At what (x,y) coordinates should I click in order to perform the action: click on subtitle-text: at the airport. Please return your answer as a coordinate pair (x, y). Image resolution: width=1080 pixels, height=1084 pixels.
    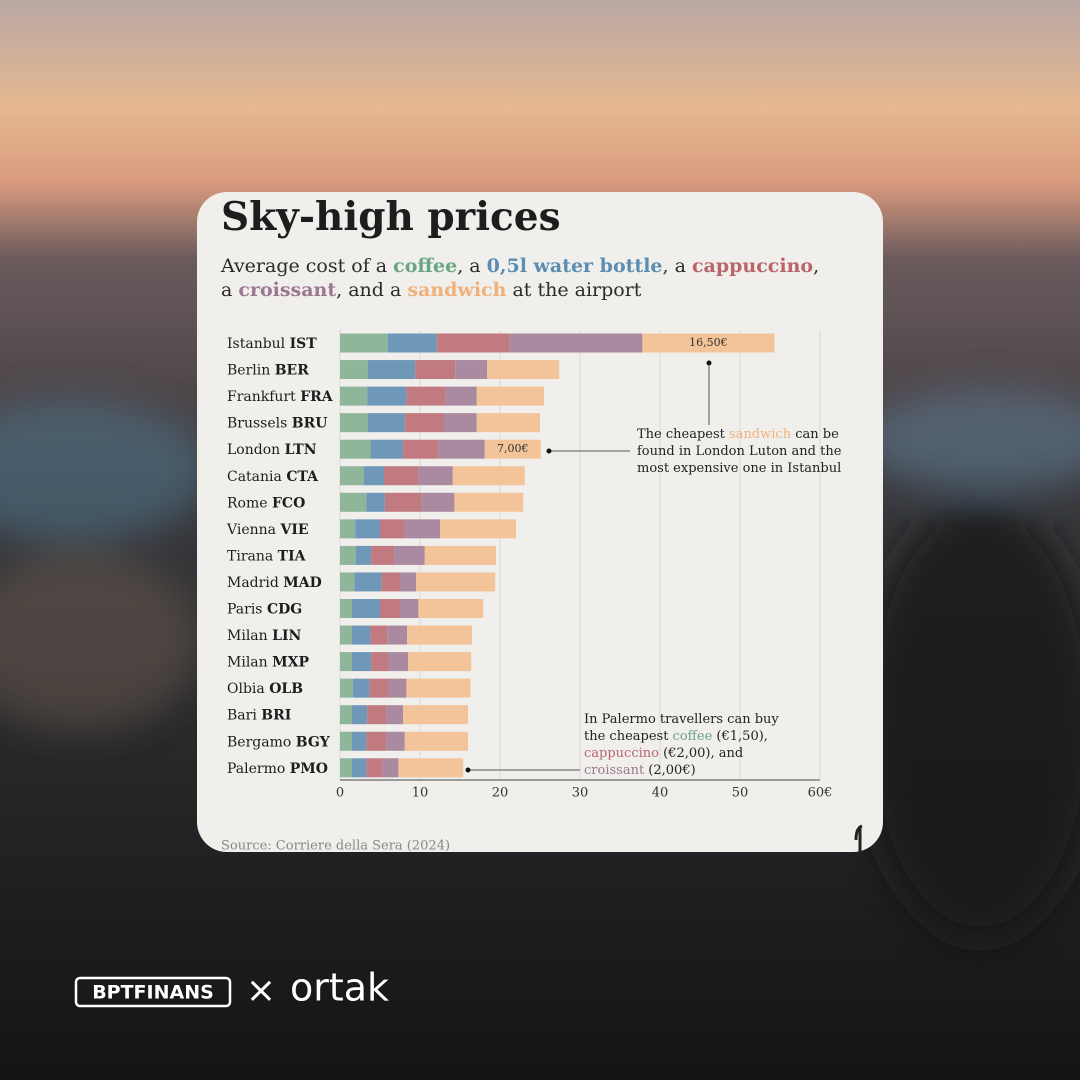
    Looking at the image, I should click on (573, 290).